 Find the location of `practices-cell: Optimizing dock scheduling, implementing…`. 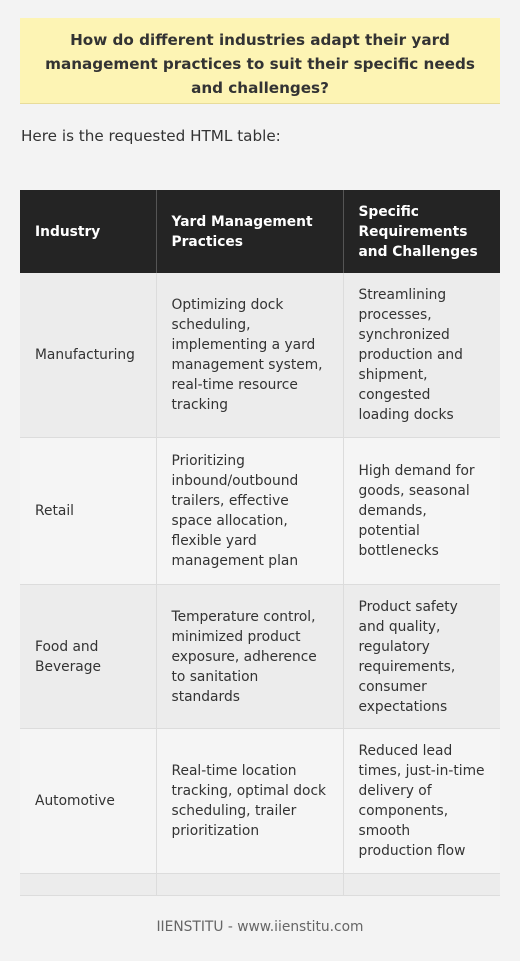

practices-cell: Optimizing dock scheduling, implementing… is located at coordinates (250, 355).